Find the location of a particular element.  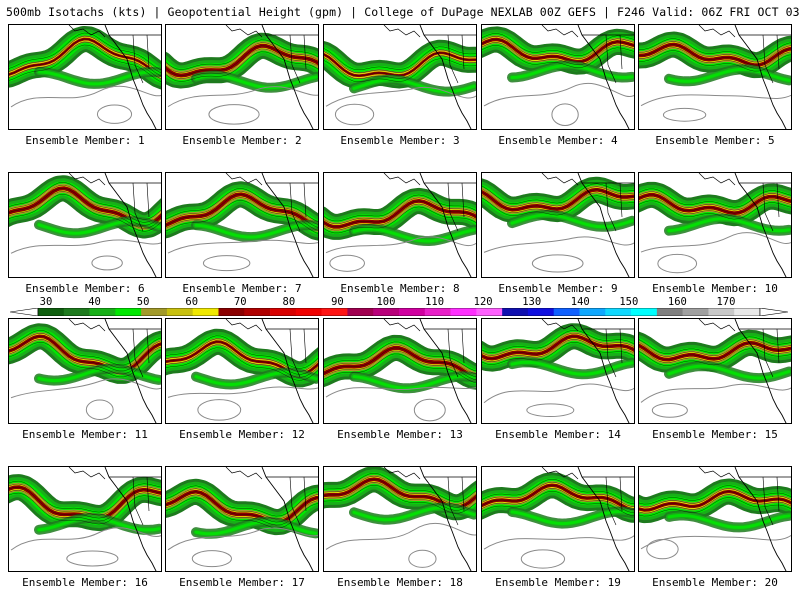

isotach-colorbar: 30 40 50 60 70 80 90 100 110 120 130 140 150 160 170 is located at coordinates (399, 308).